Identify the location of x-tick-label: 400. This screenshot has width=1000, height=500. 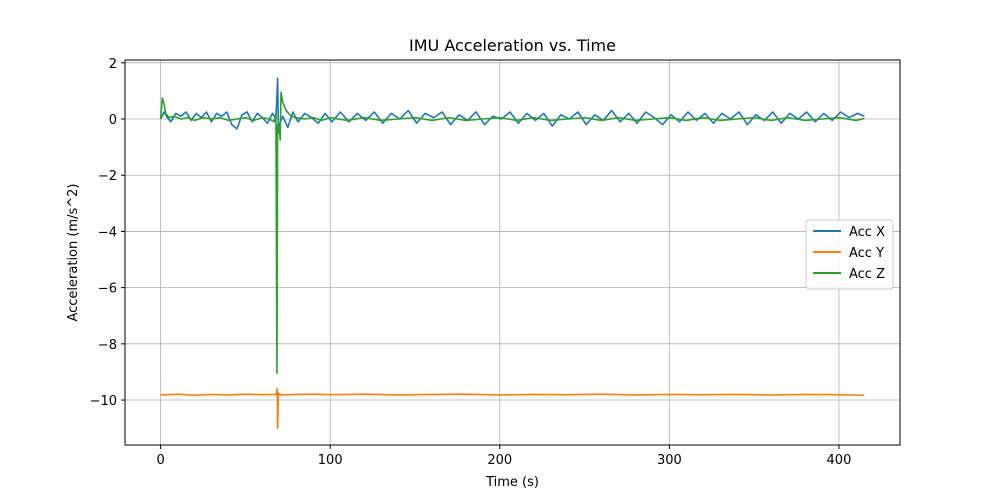
(839, 460).